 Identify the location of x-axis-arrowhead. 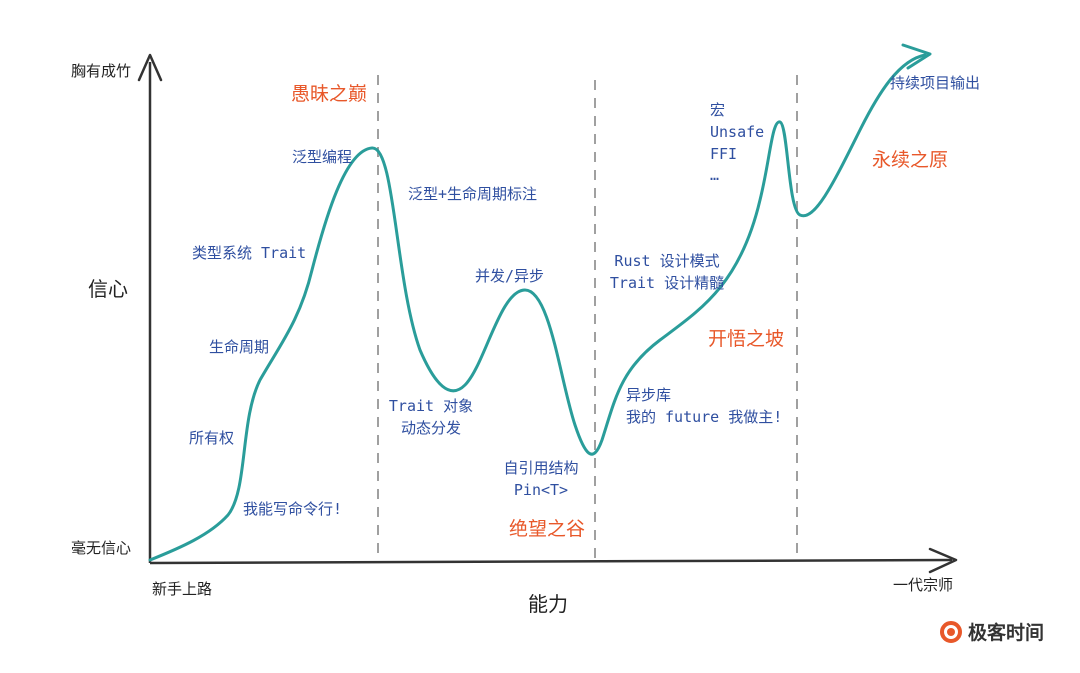
(943, 560).